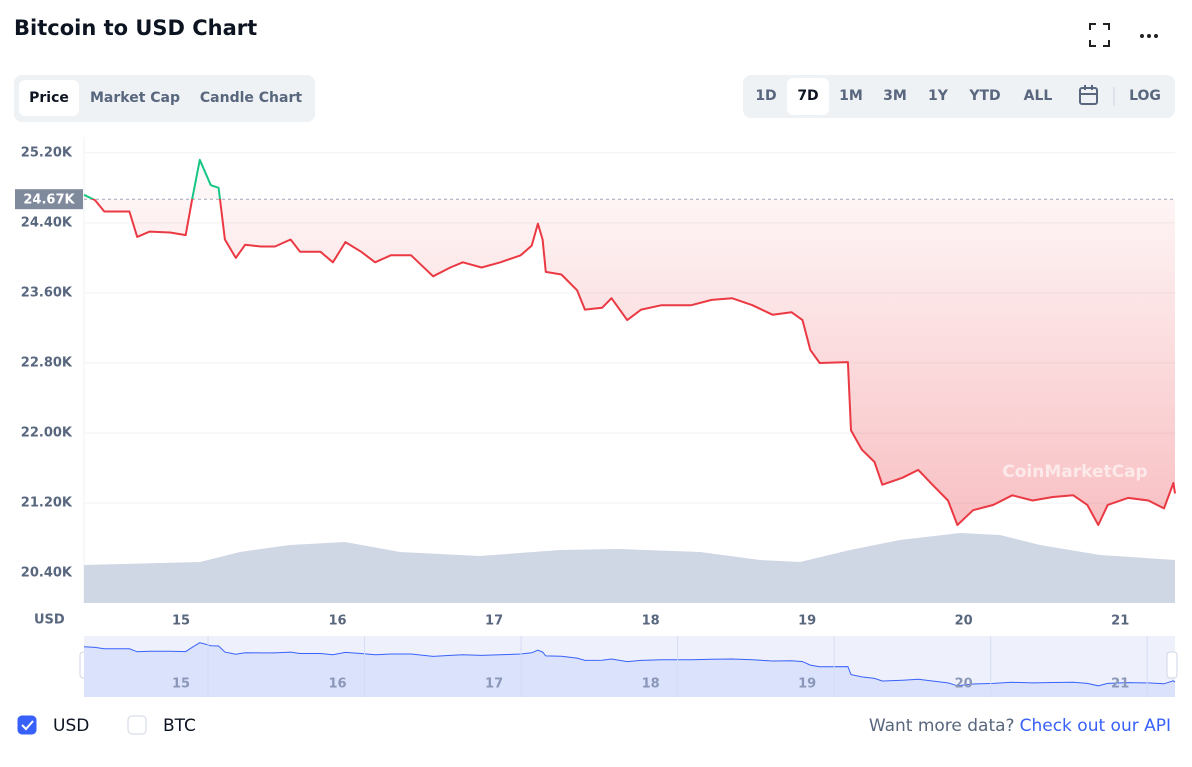 This screenshot has height=767, width=1192. Describe the element at coordinates (494, 684) in the screenshot. I see `navigator-tick-label: 17` at that location.